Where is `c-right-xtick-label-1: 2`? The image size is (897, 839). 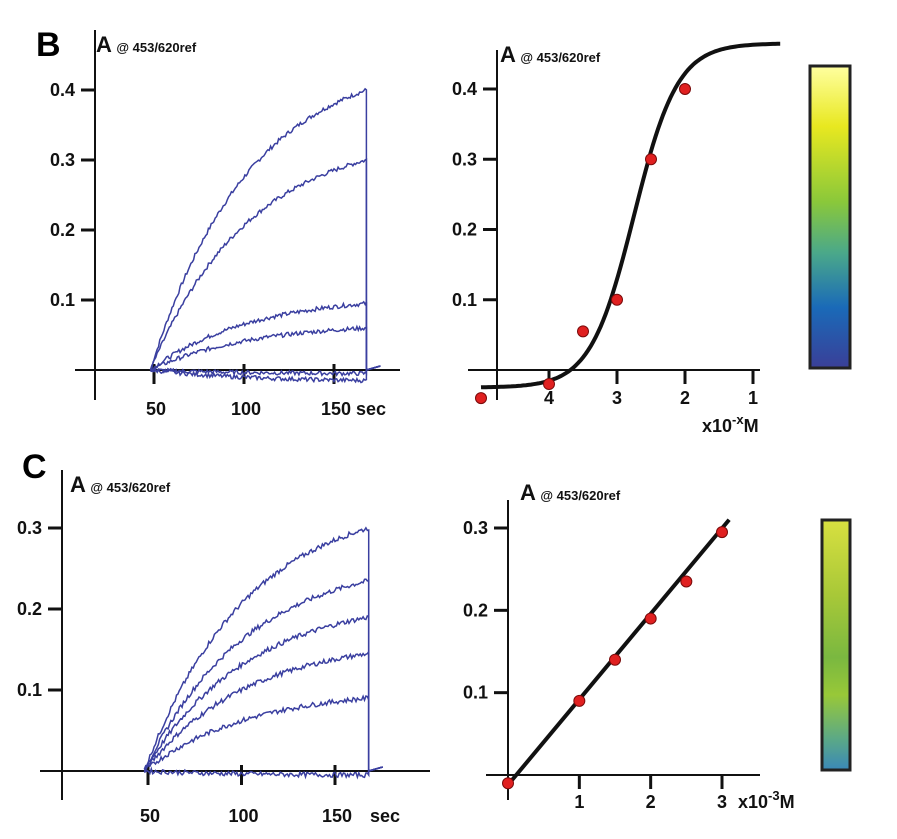 c-right-xtick-label-1: 2 is located at coordinates (651, 802).